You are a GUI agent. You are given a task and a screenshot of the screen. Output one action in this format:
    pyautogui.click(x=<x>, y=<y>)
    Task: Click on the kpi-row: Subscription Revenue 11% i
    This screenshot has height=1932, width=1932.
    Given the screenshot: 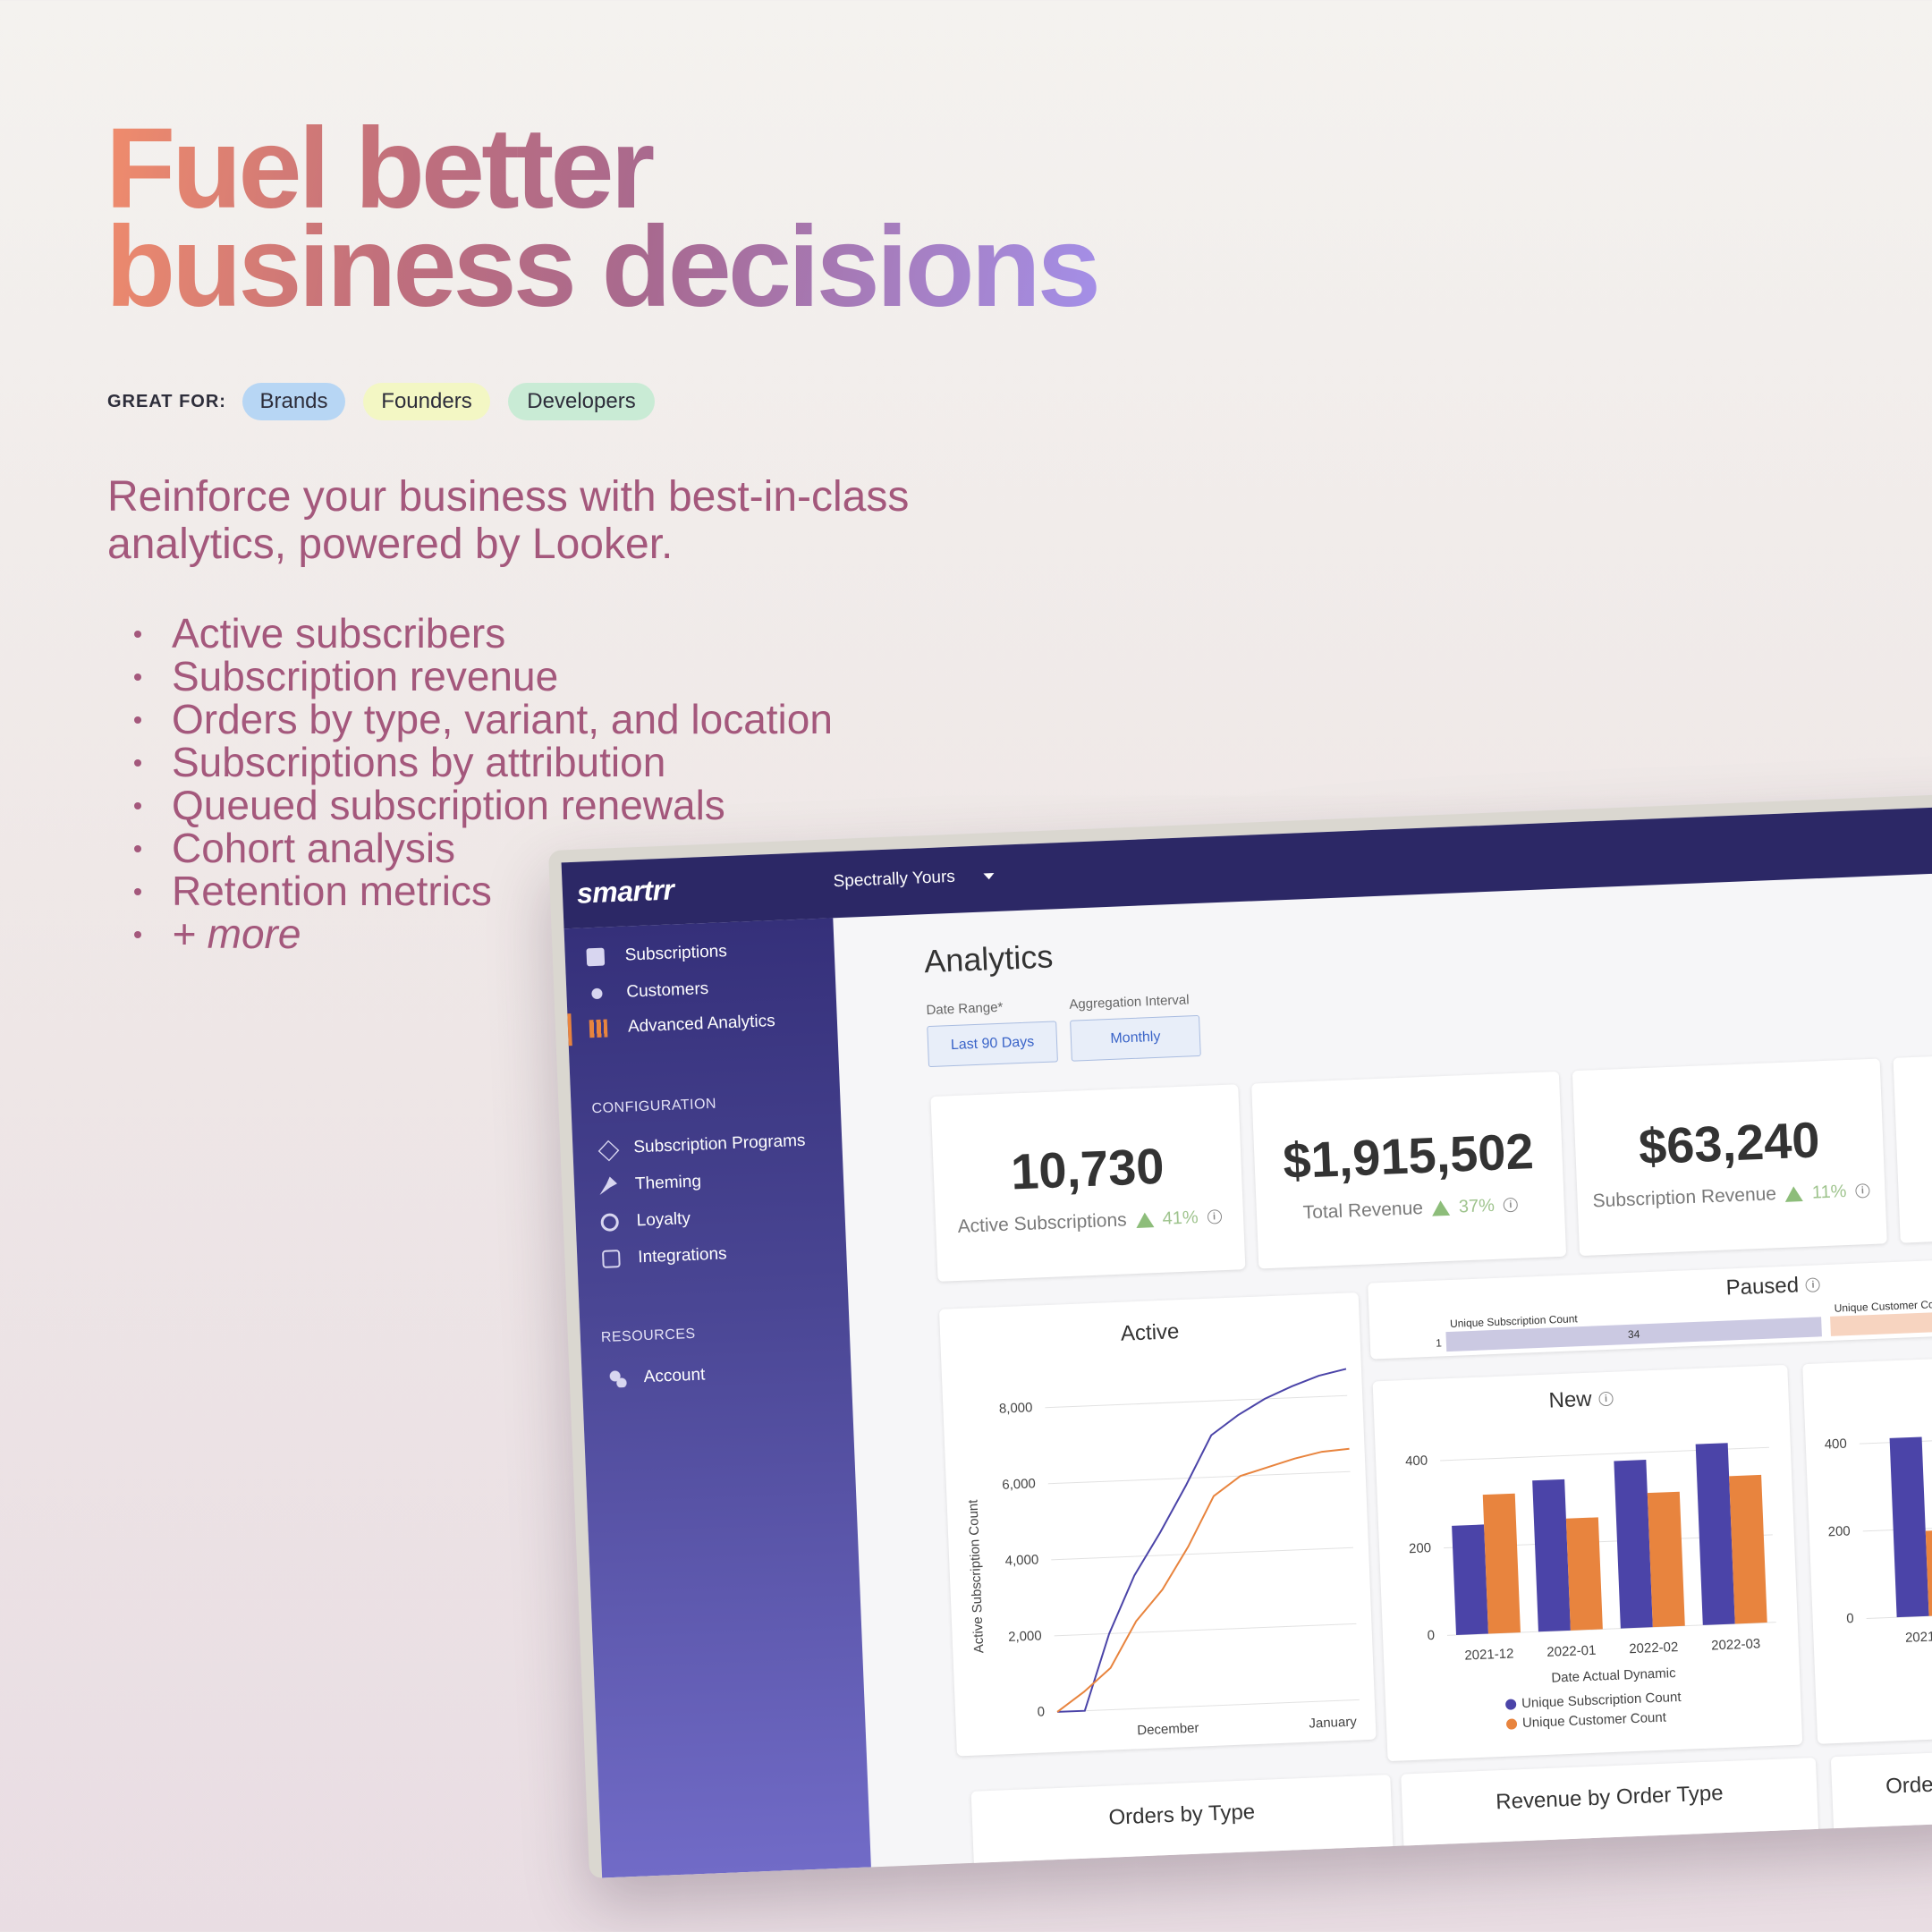 What is the action you would take?
    pyautogui.click(x=1731, y=1196)
    